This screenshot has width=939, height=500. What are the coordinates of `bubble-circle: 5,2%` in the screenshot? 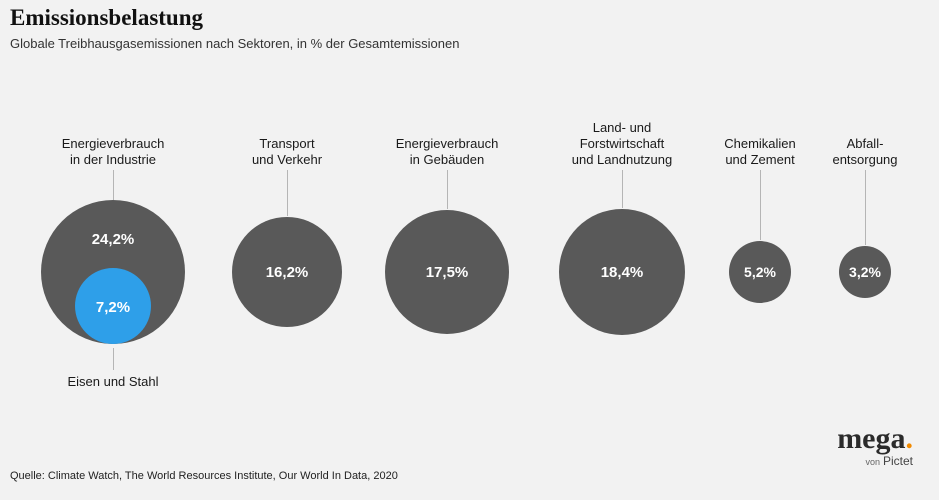 It's located at (760, 272).